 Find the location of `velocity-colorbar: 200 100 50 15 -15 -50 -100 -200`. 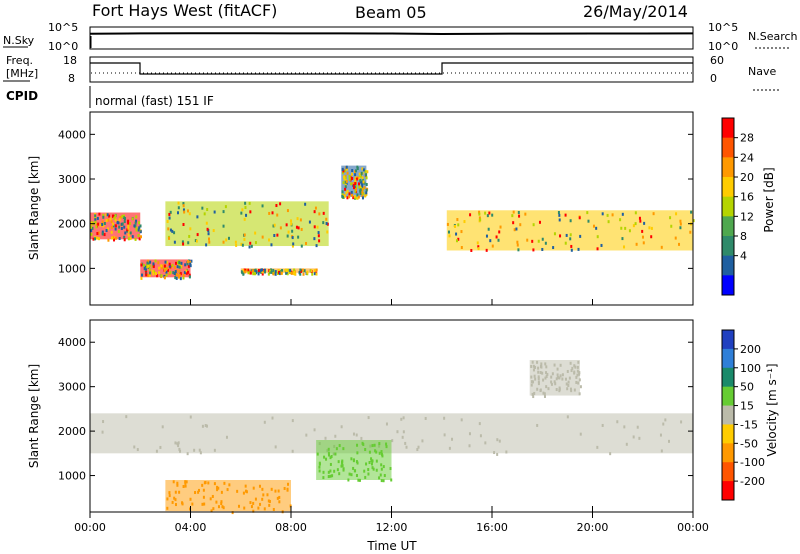

velocity-colorbar: 200 100 50 15 -15 -50 -100 -200 is located at coordinates (743, 415).